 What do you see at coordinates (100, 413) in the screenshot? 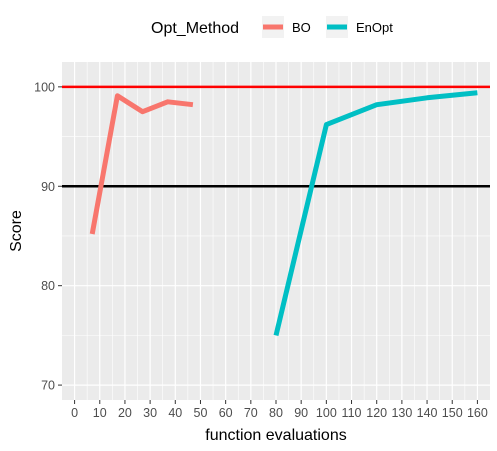
I see `x-tick-label: 10` at bounding box center [100, 413].